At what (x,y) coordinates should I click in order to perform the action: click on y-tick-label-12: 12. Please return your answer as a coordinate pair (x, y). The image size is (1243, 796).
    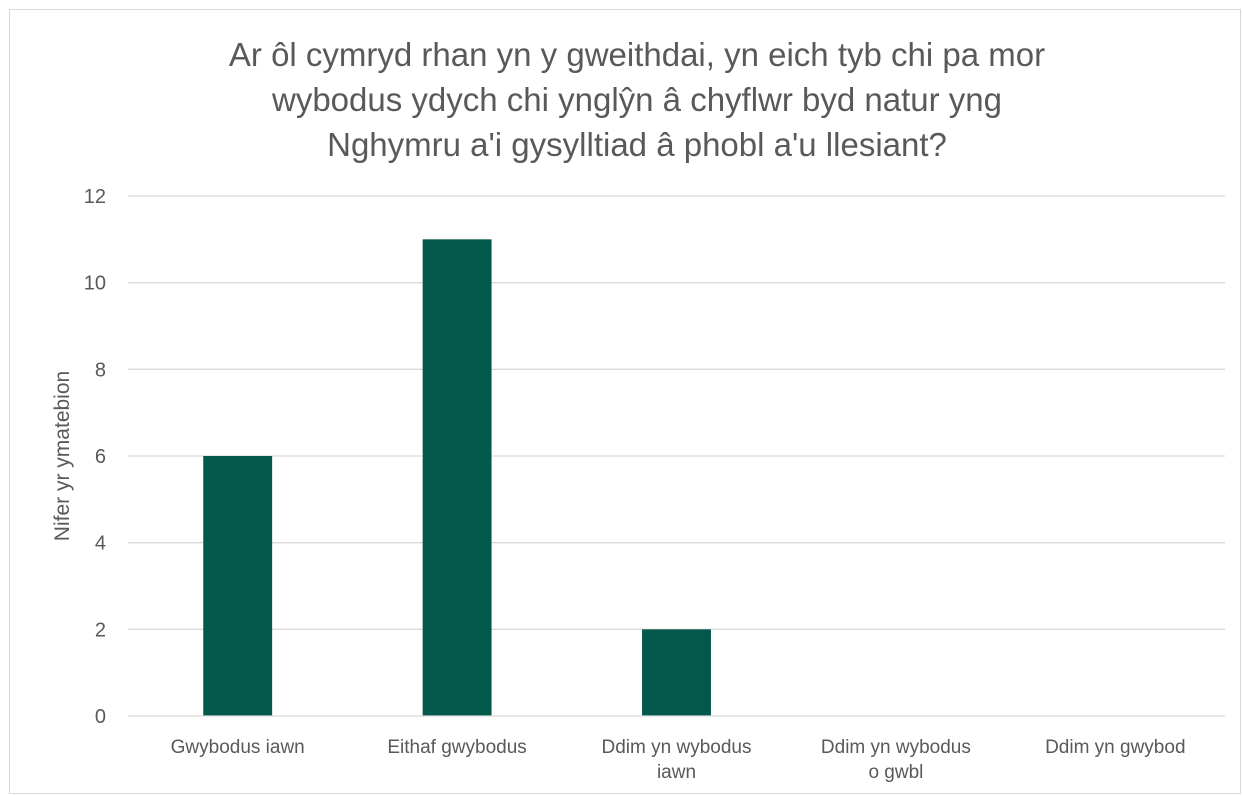
    Looking at the image, I should click on (95, 197).